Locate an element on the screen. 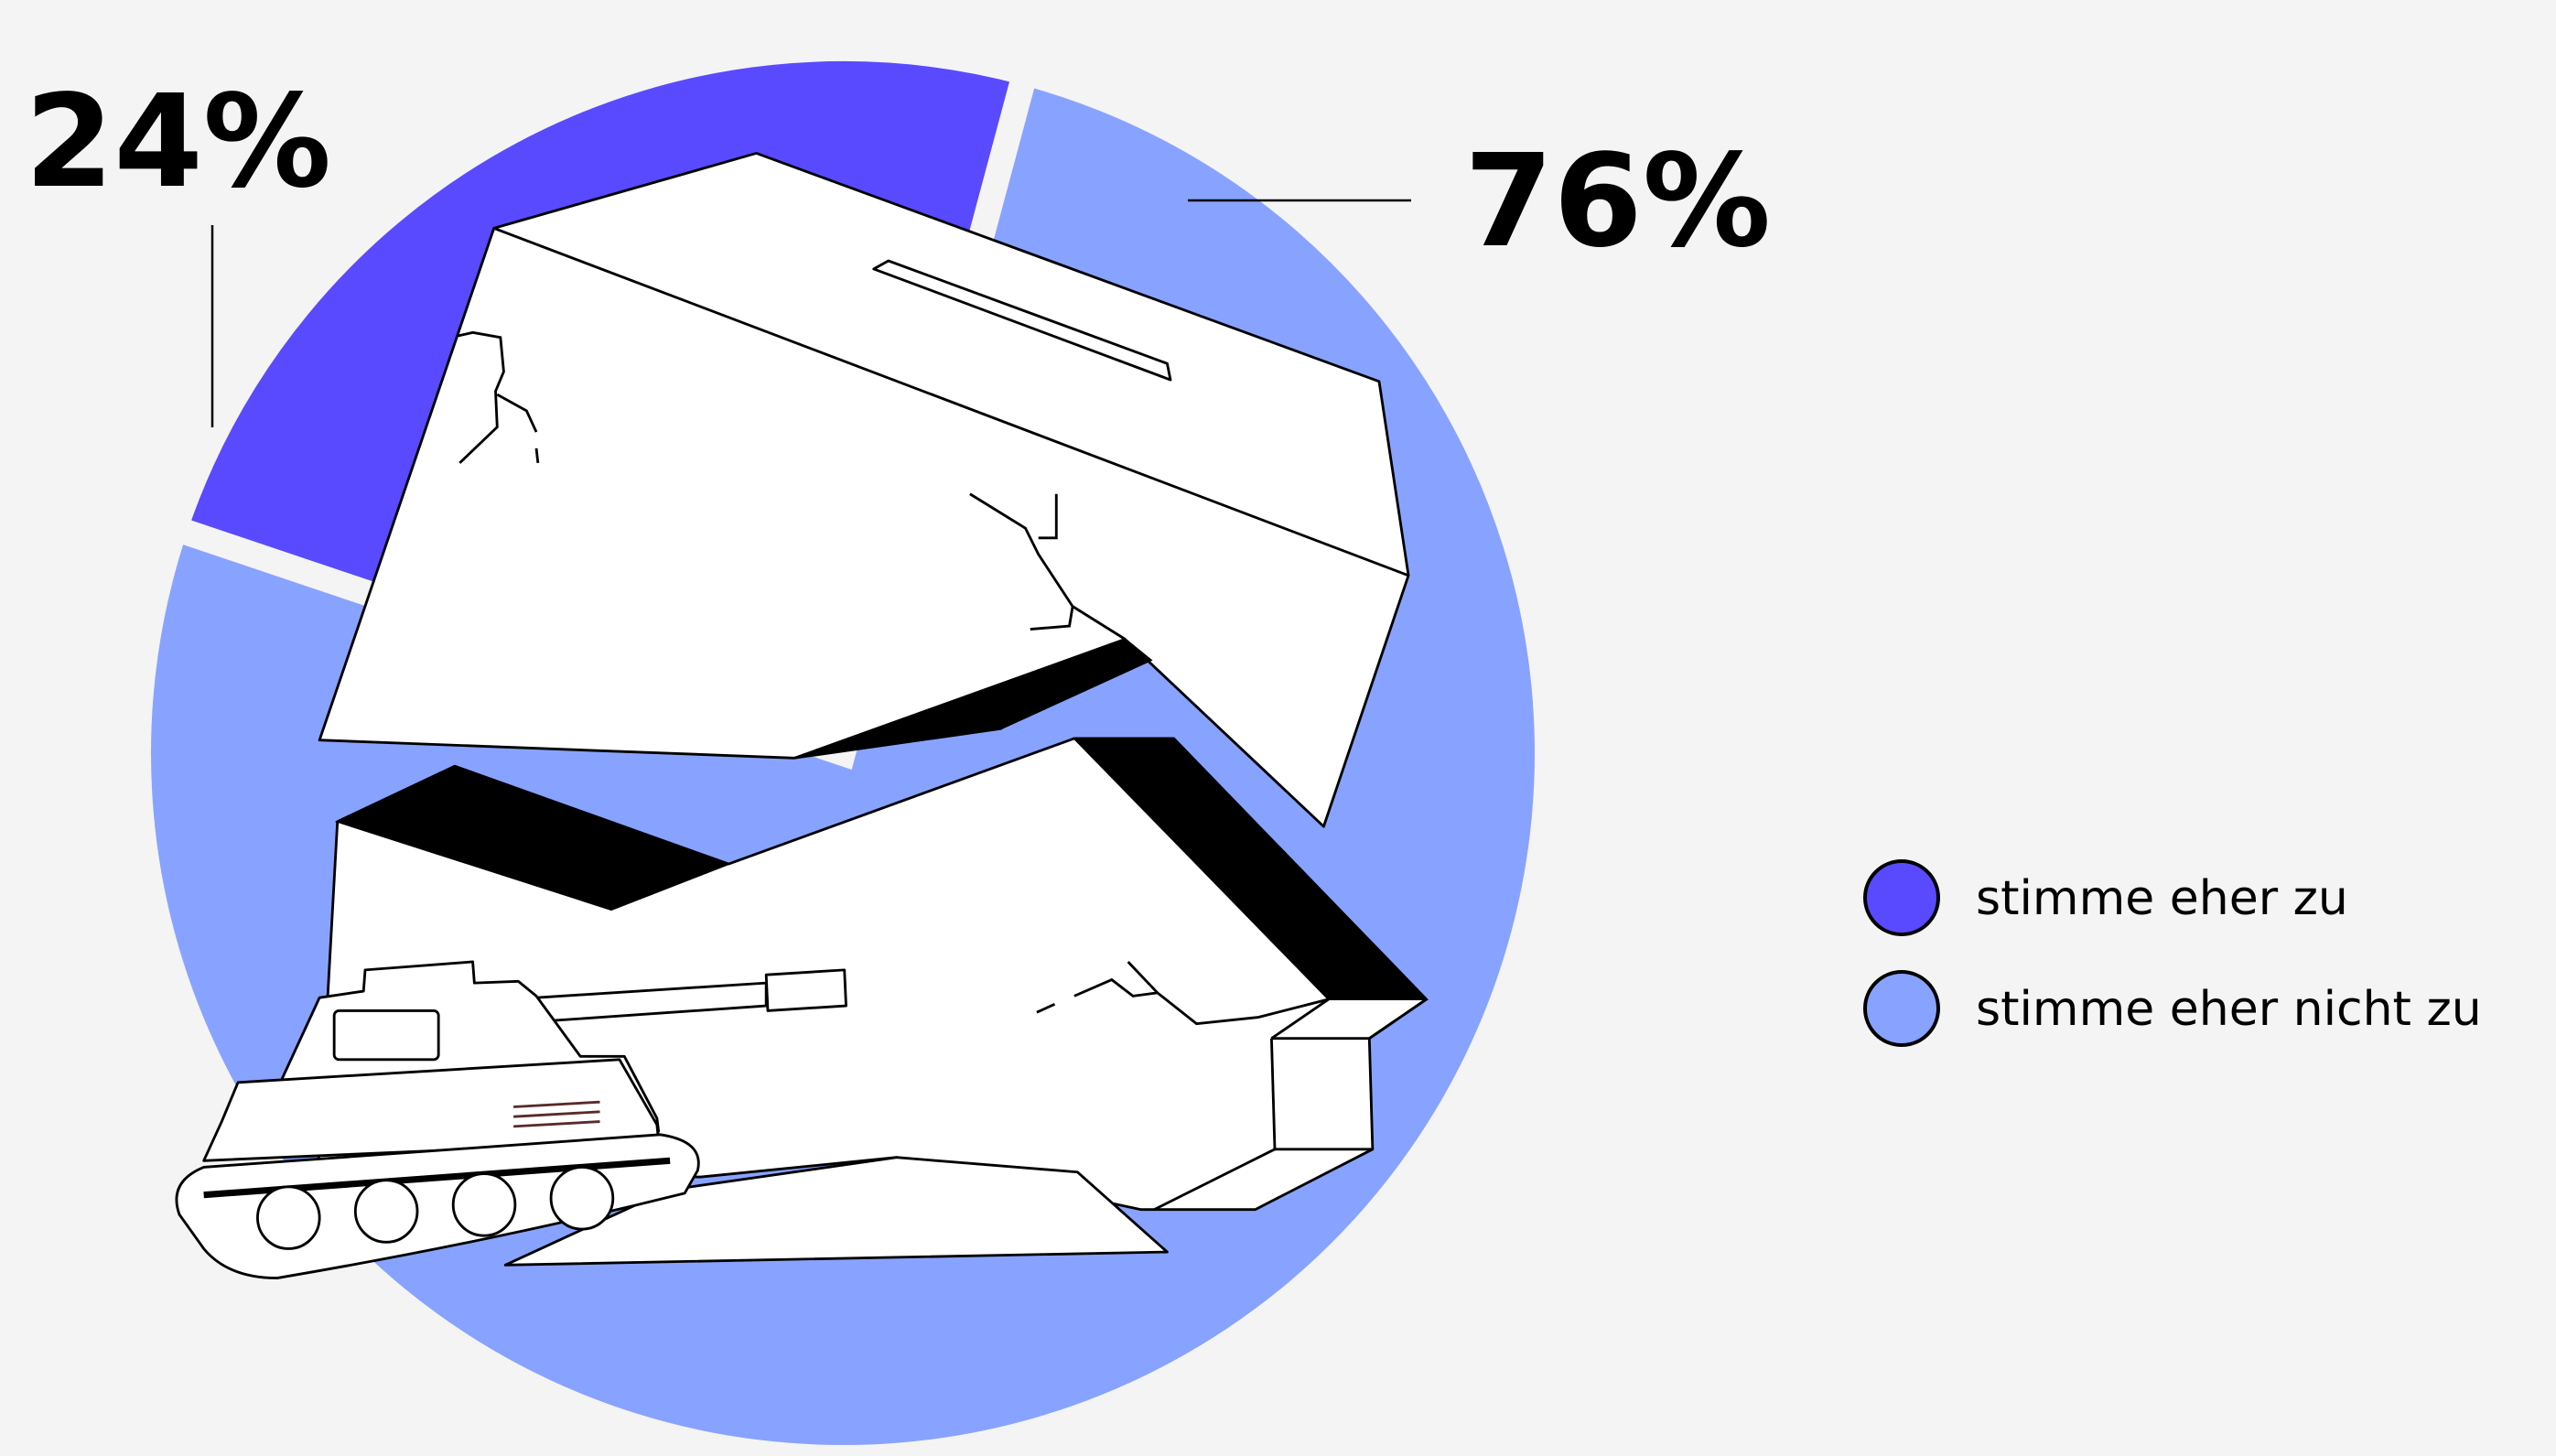  legend: stimme eher zu stimme eher nicht zu is located at coordinates (2173, 953).